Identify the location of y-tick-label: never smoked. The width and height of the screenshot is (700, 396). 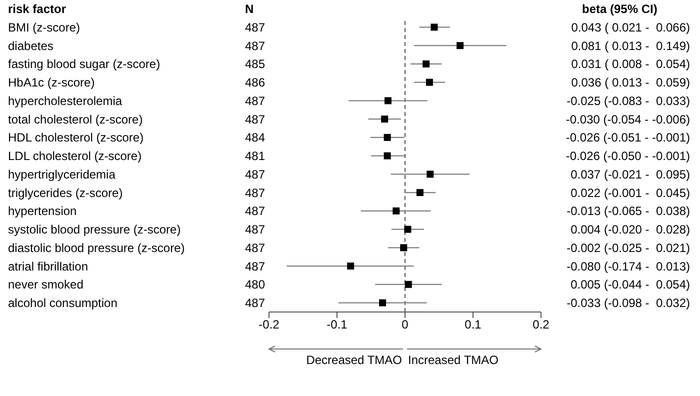
(46, 285).